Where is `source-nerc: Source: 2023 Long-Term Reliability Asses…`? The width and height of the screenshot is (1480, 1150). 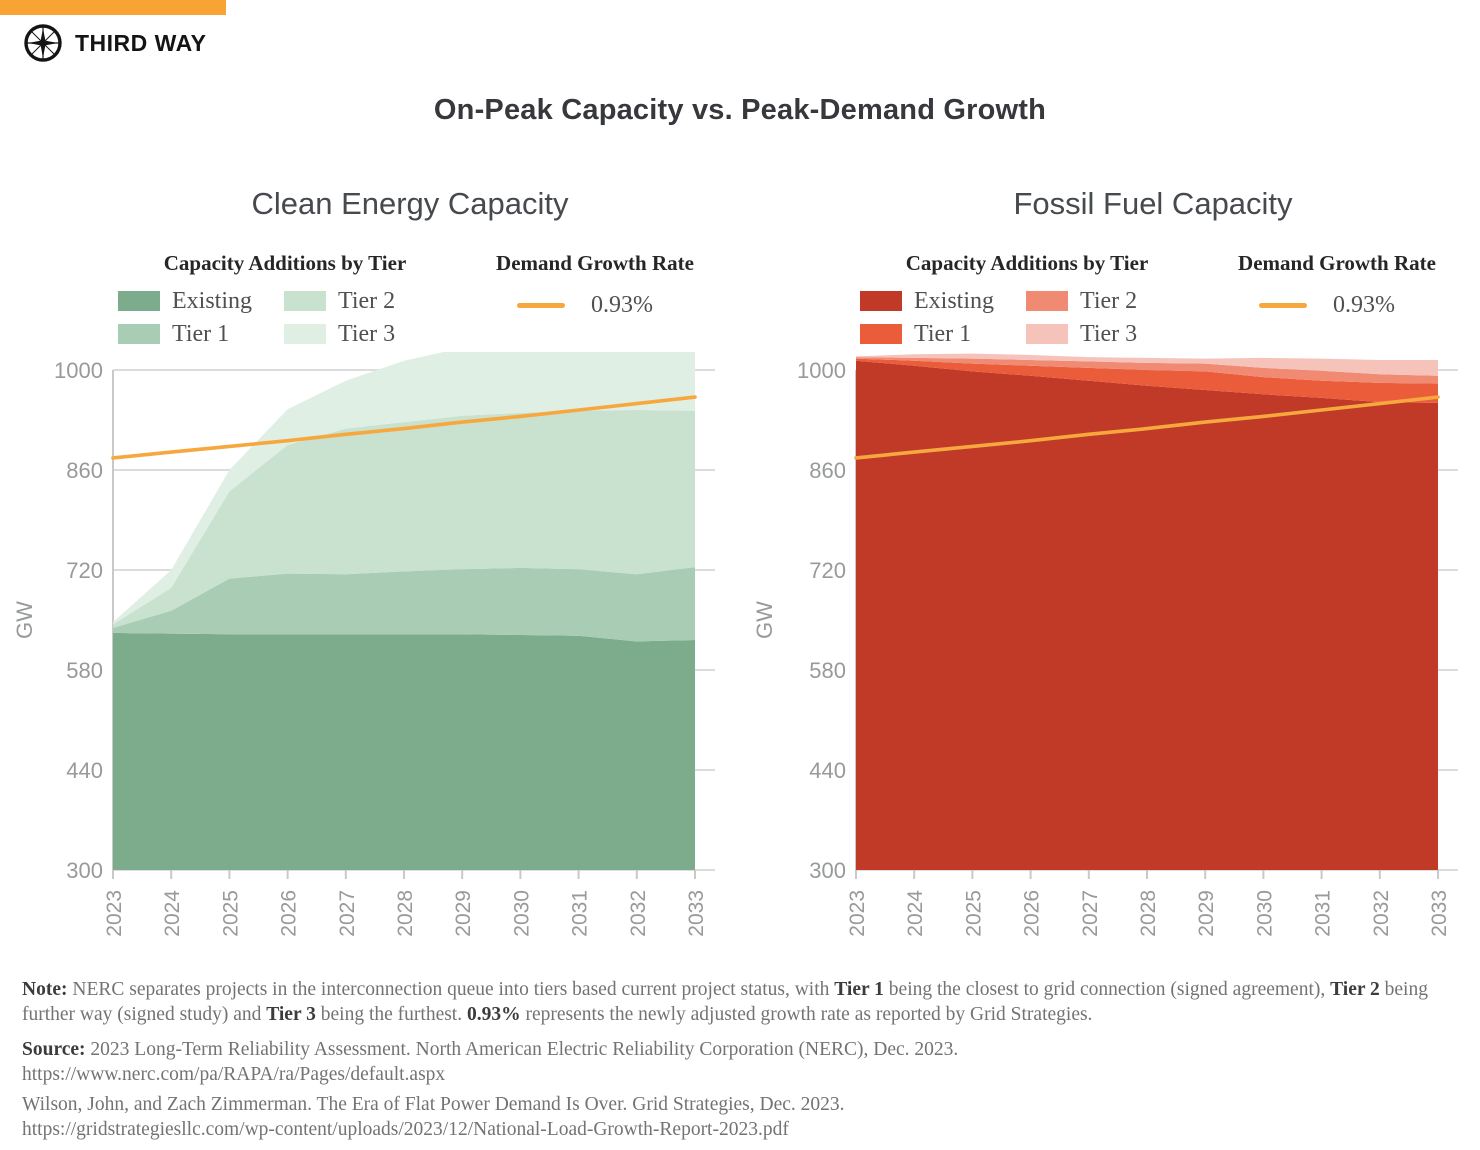 source-nerc: Source: 2023 Long-Term Reliability Asses… is located at coordinates (743, 1062).